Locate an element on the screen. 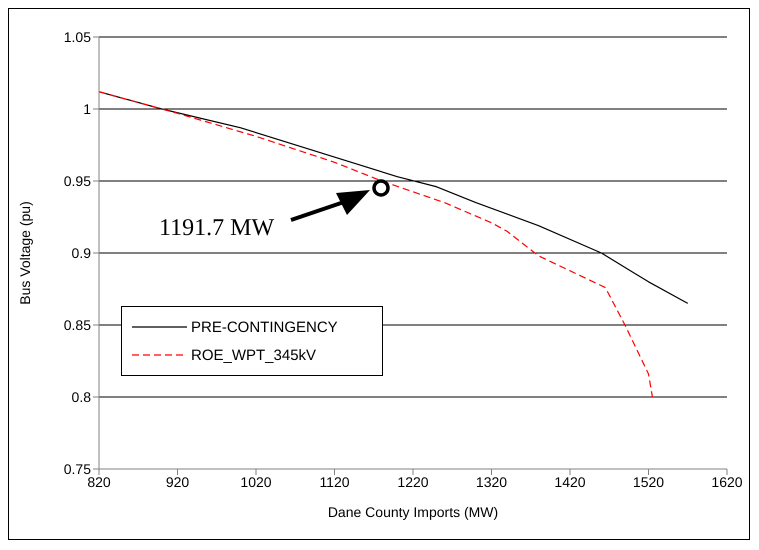 This screenshot has height=550, width=759. y-tick-label: 0.9 is located at coordinates (82, 252).